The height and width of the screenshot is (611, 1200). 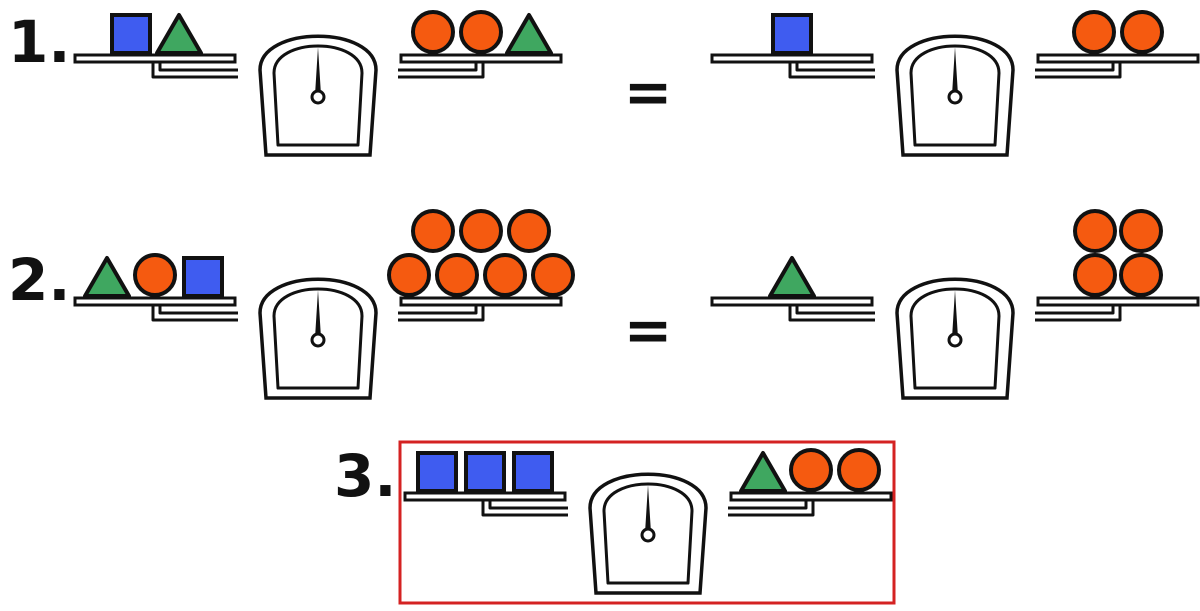 What do you see at coordinates (39, 280) in the screenshot?
I see `row-2-label: 2.` at bounding box center [39, 280].